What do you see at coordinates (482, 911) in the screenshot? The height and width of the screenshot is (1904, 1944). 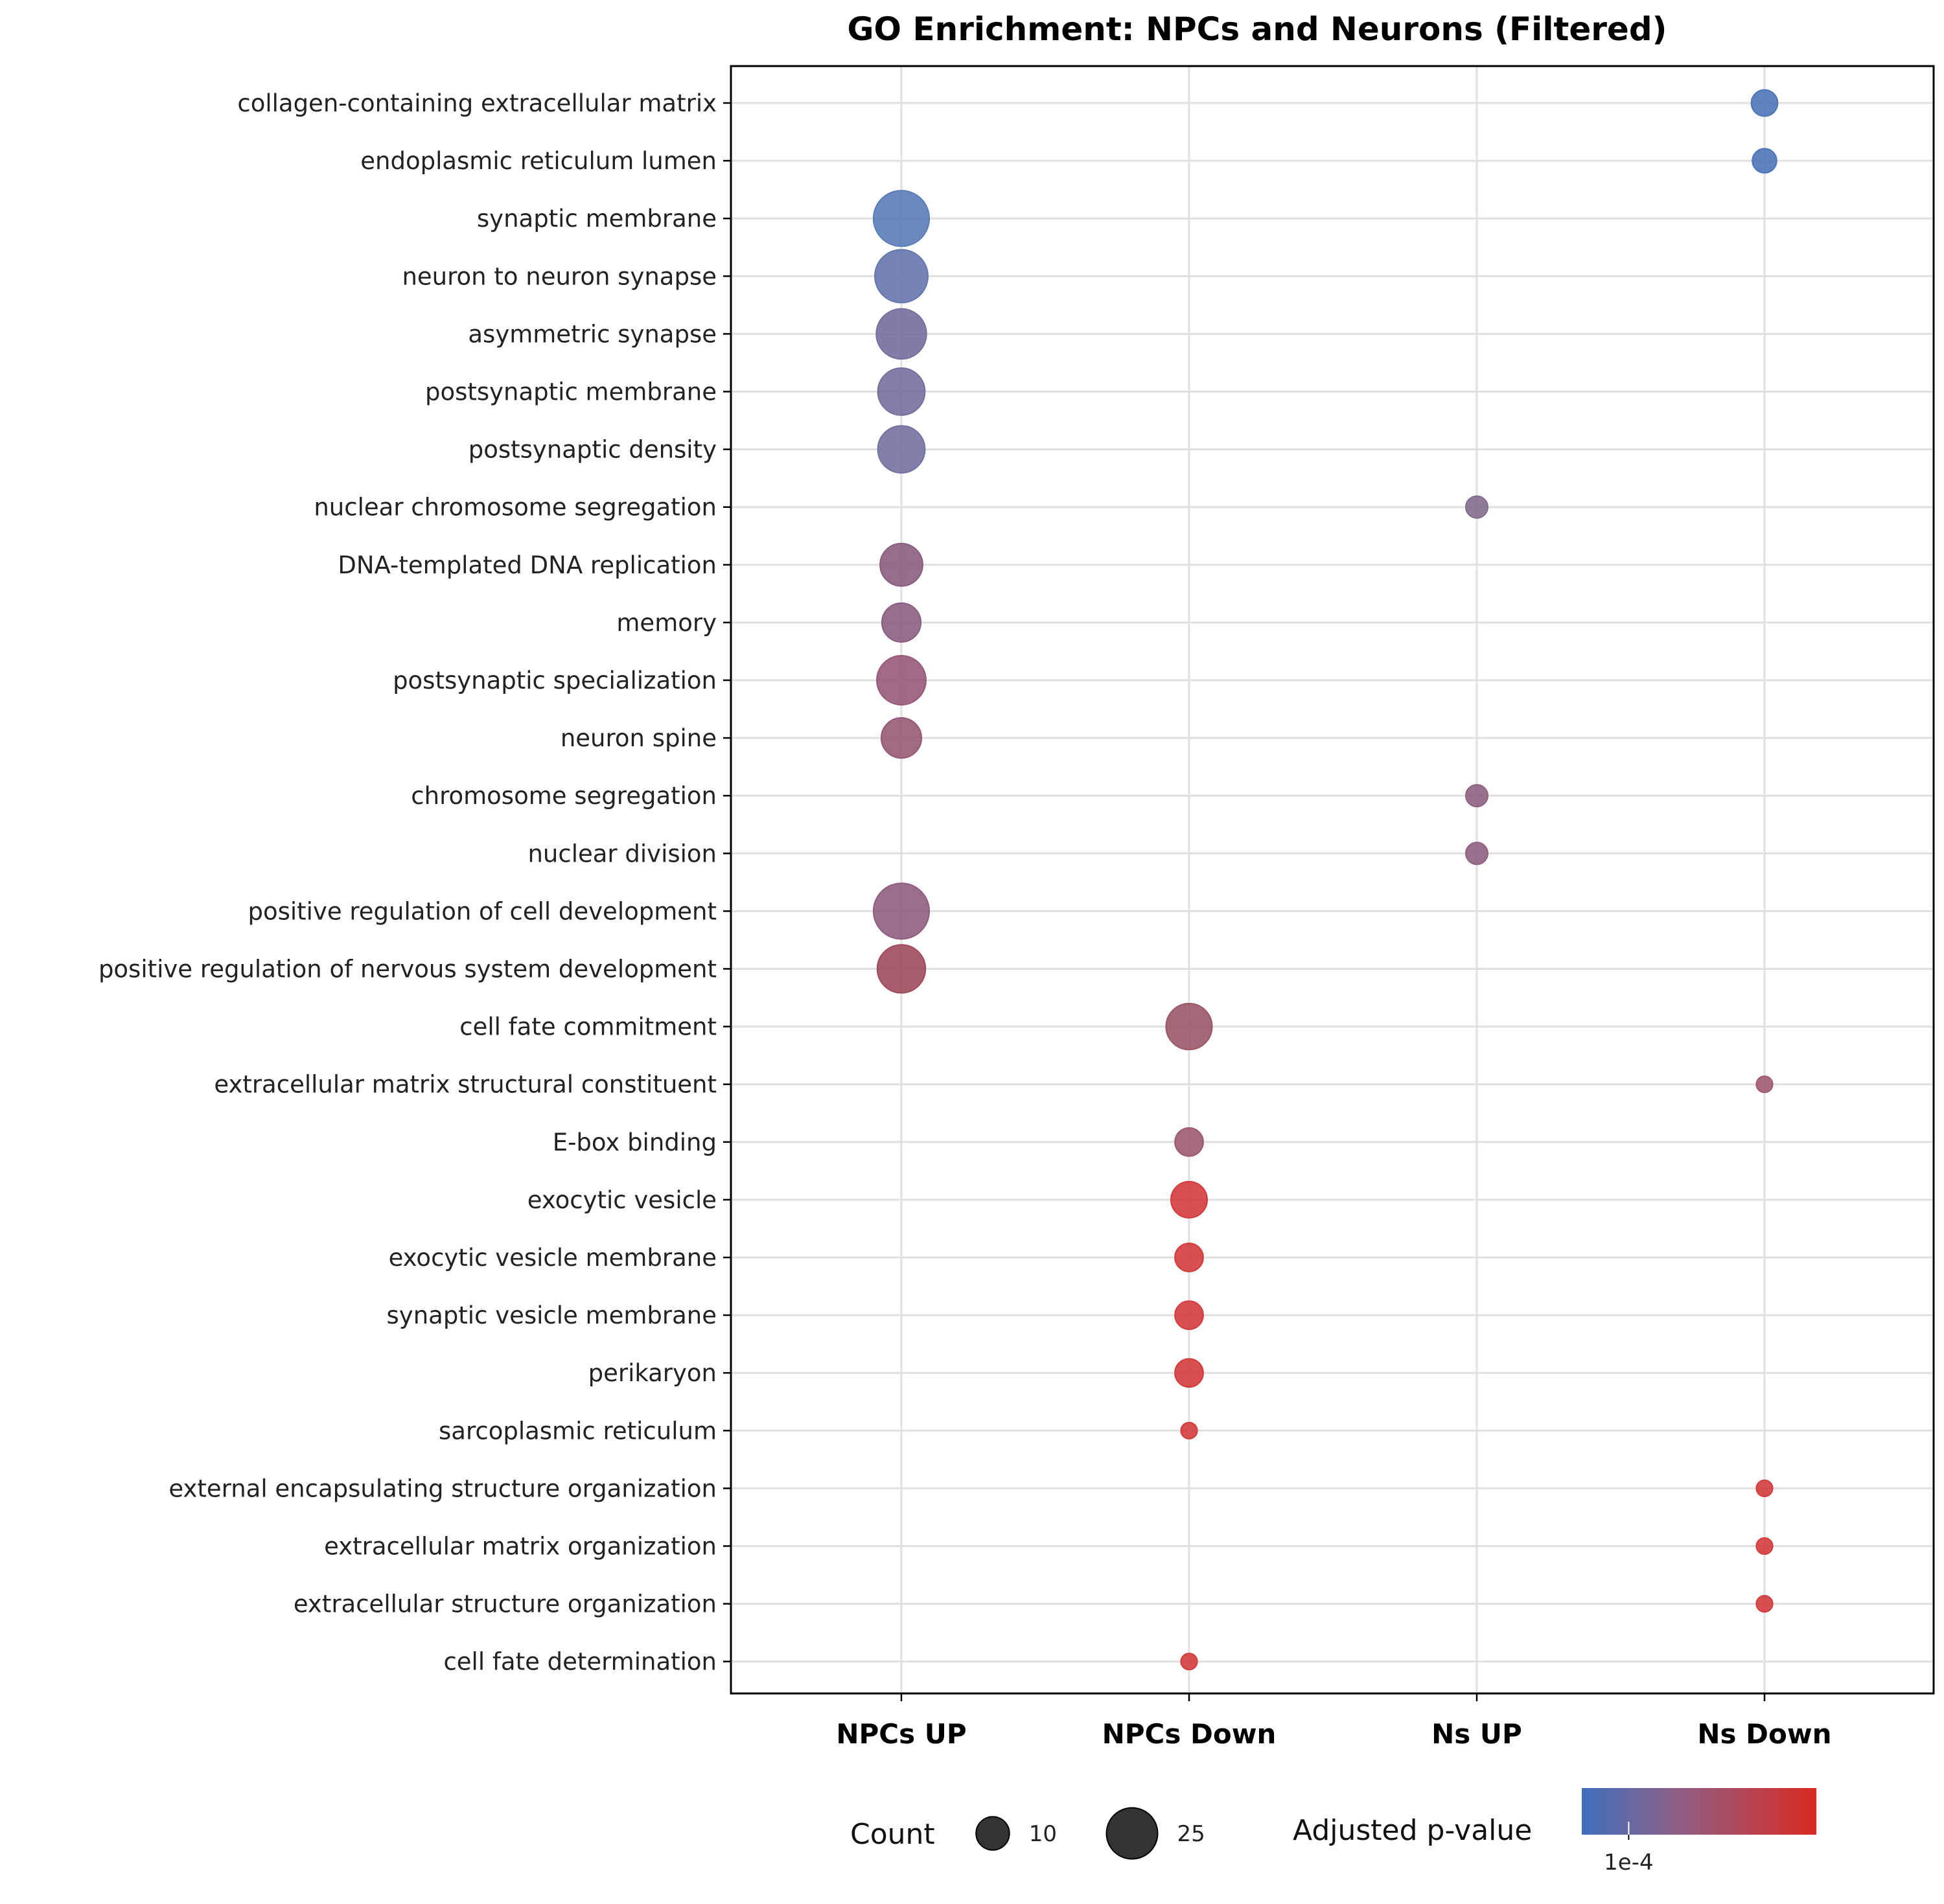 I see `y-tick-label: positive regulation of cell development` at bounding box center [482, 911].